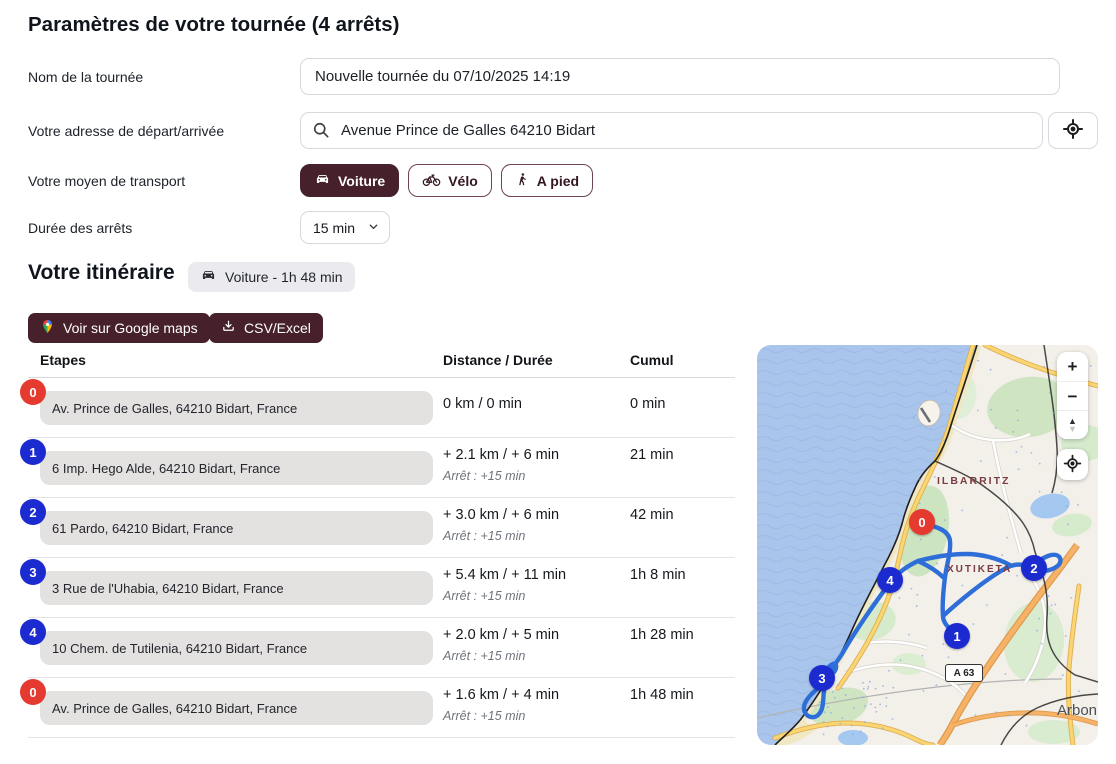 The image size is (1116, 764). Describe the element at coordinates (277, 328) in the screenshot. I see `csv-button-label: CSV/Excel` at that location.